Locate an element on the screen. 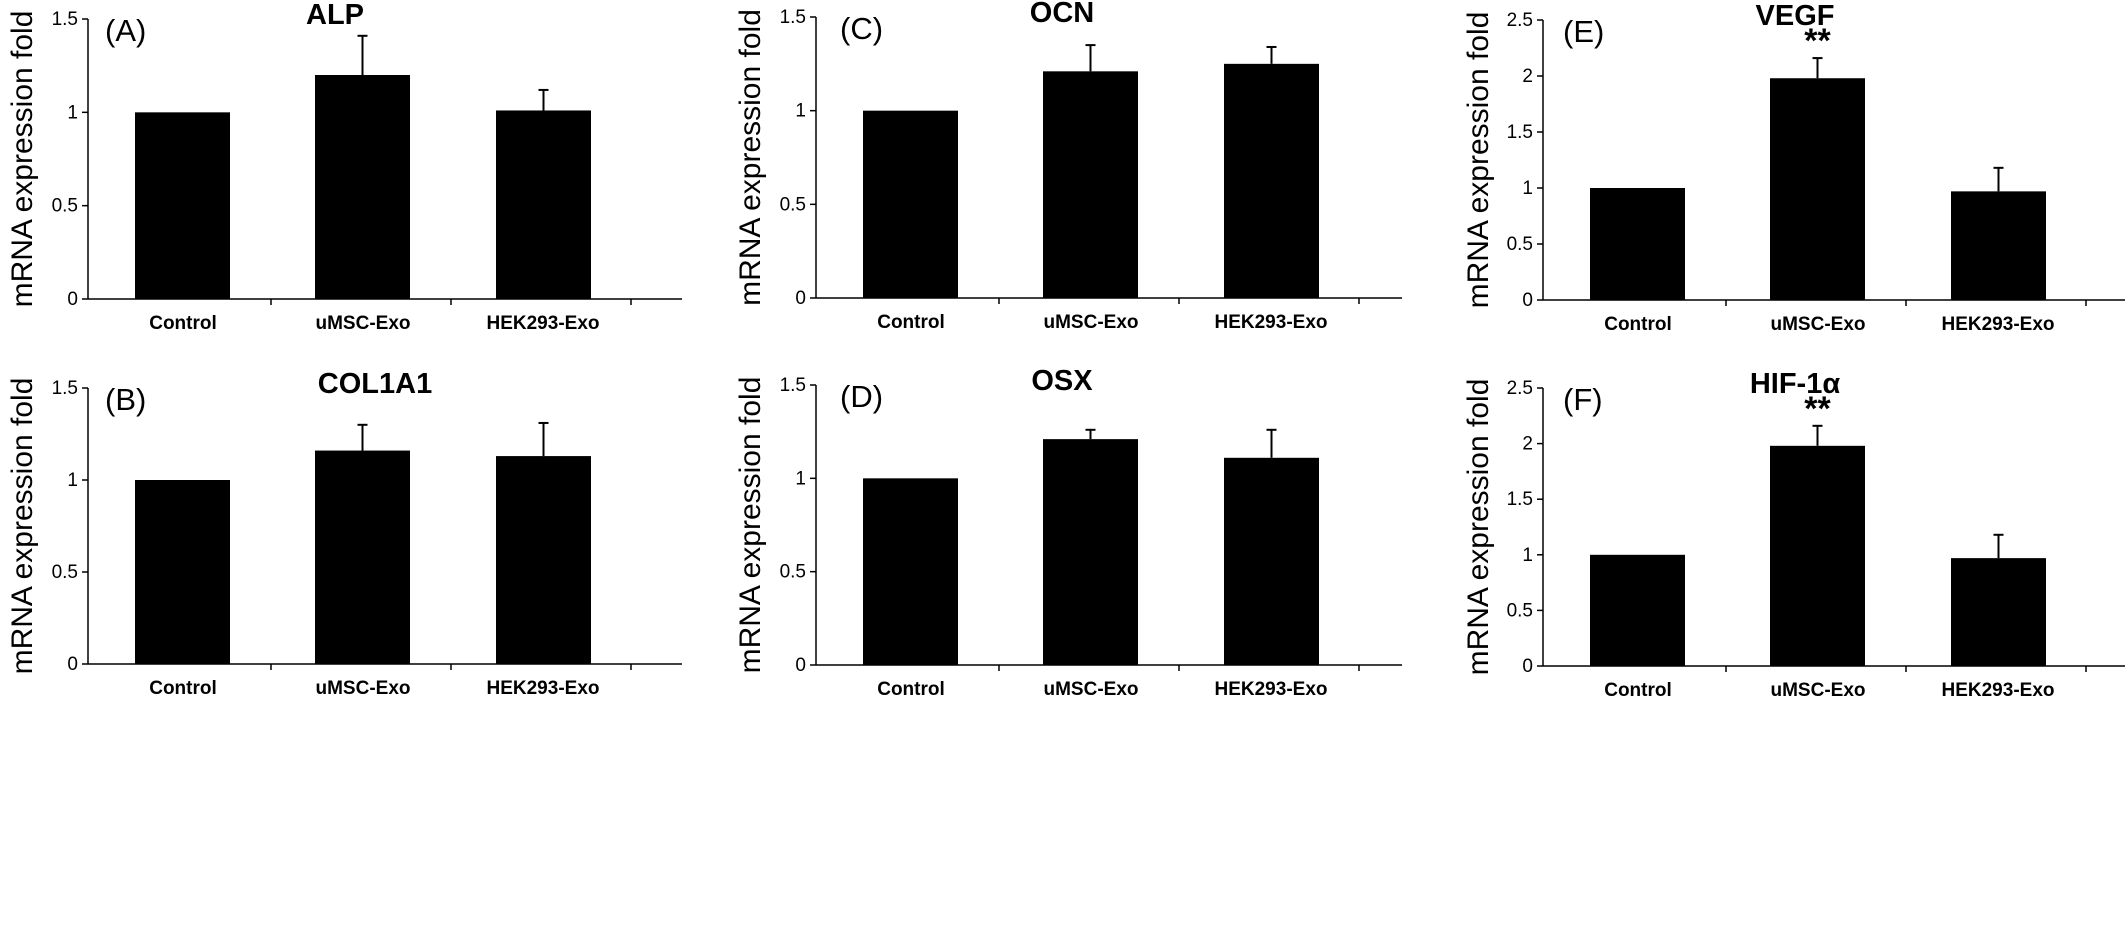  chart-title: HIF-1α is located at coordinates (1795, 384).